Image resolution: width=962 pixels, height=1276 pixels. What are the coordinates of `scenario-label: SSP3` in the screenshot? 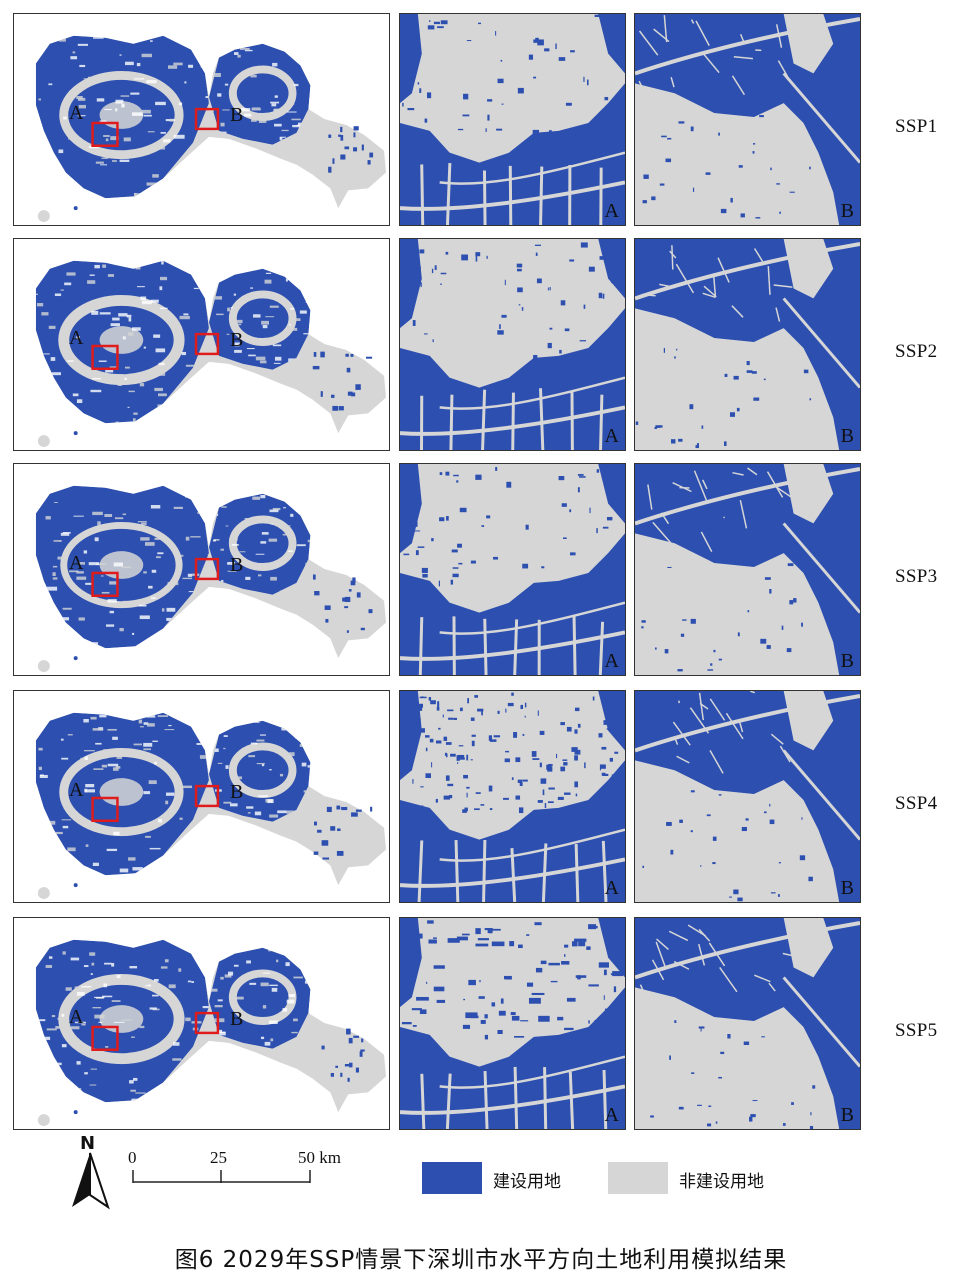 It's located at (916, 576).